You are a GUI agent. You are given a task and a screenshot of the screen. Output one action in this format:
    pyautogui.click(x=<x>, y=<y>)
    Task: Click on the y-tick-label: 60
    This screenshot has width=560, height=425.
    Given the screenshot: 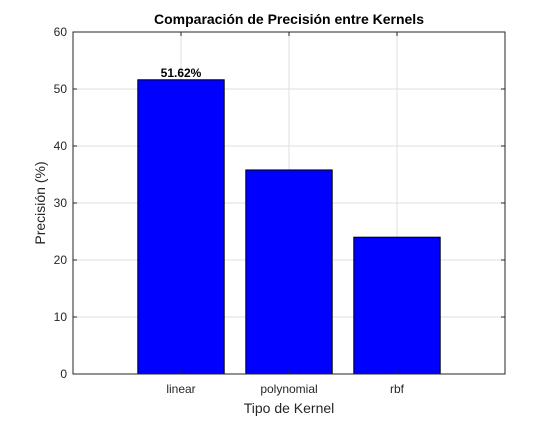 What is the action you would take?
    pyautogui.click(x=61, y=32)
    